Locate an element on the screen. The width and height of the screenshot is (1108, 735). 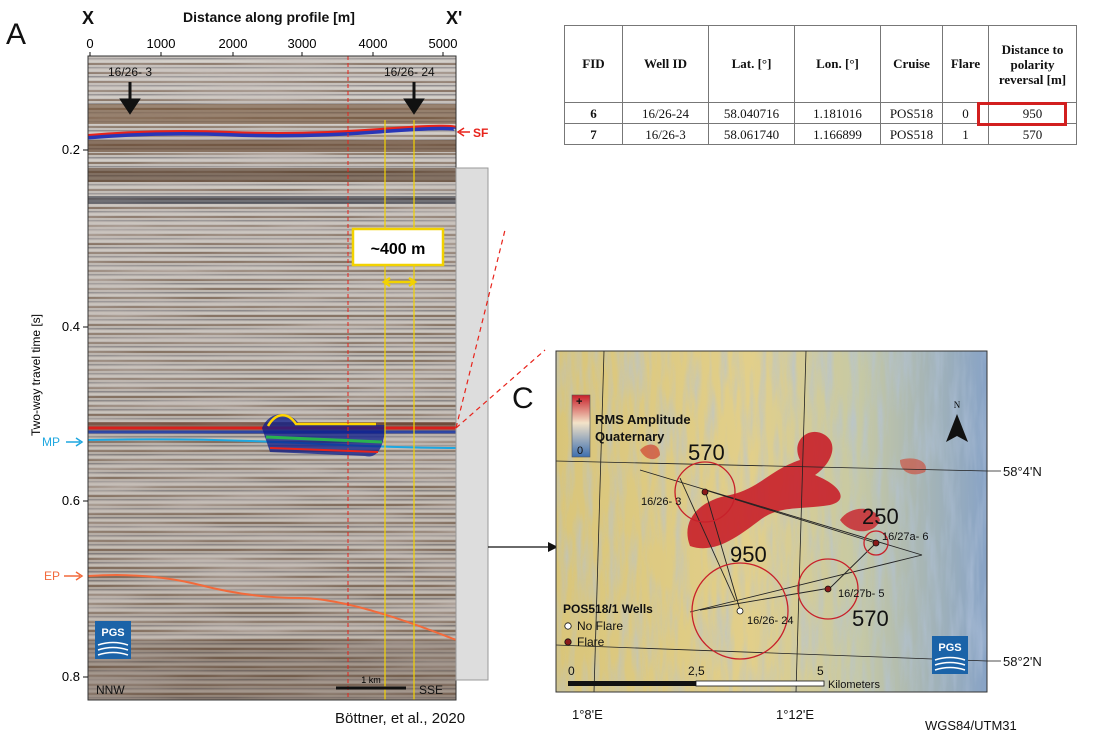
scale-bar-label: 1 km is located at coordinates (371, 680).